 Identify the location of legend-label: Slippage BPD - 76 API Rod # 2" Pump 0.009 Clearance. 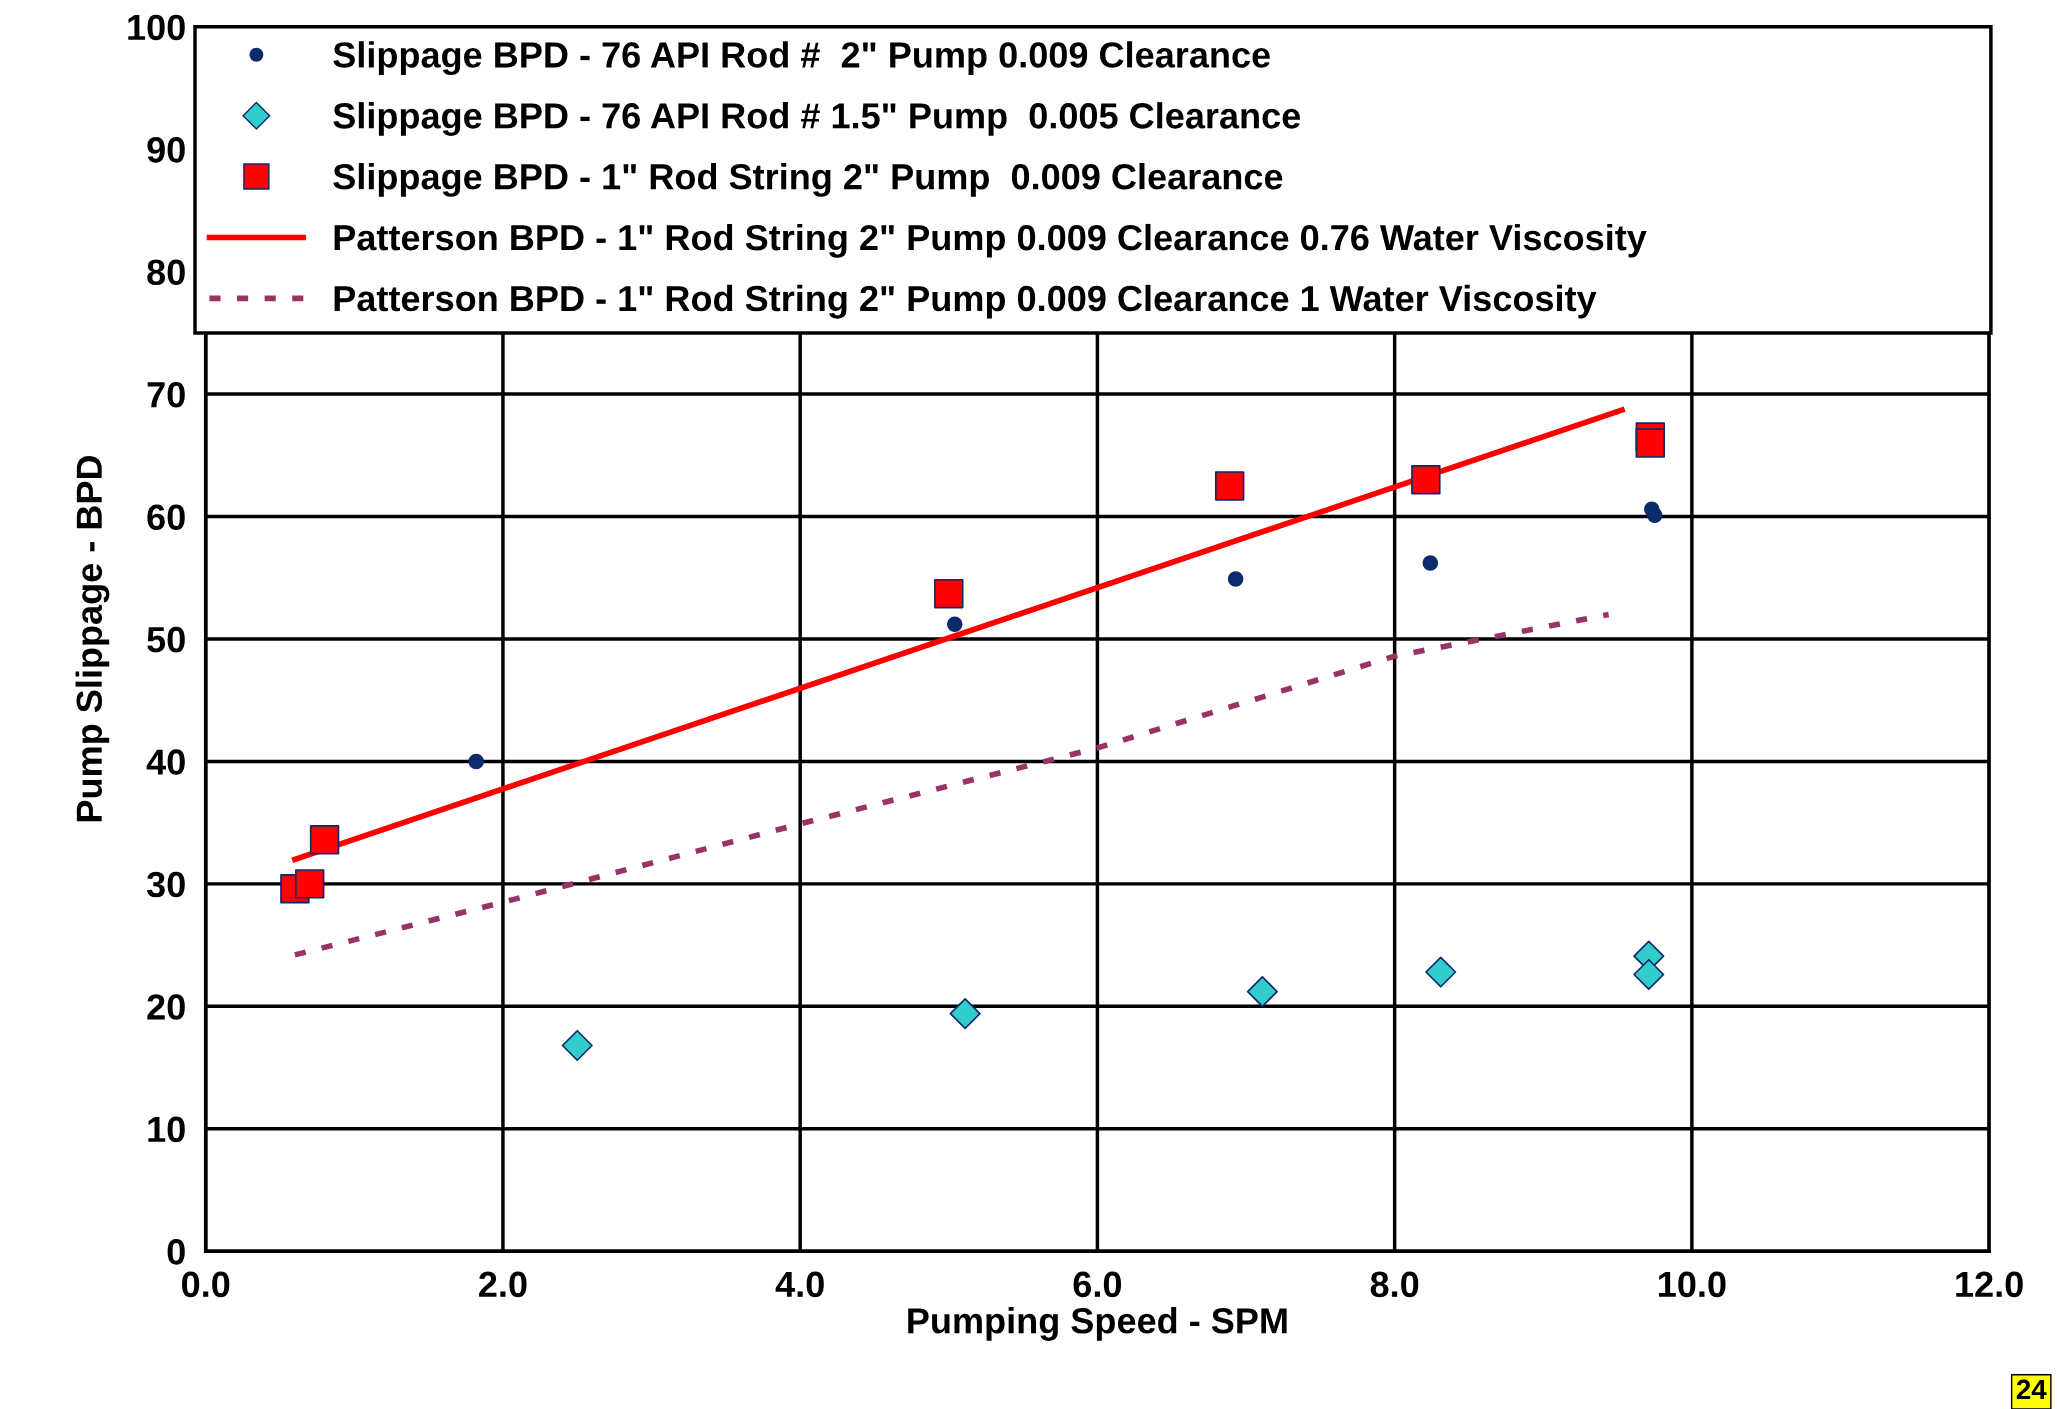
(801, 58).